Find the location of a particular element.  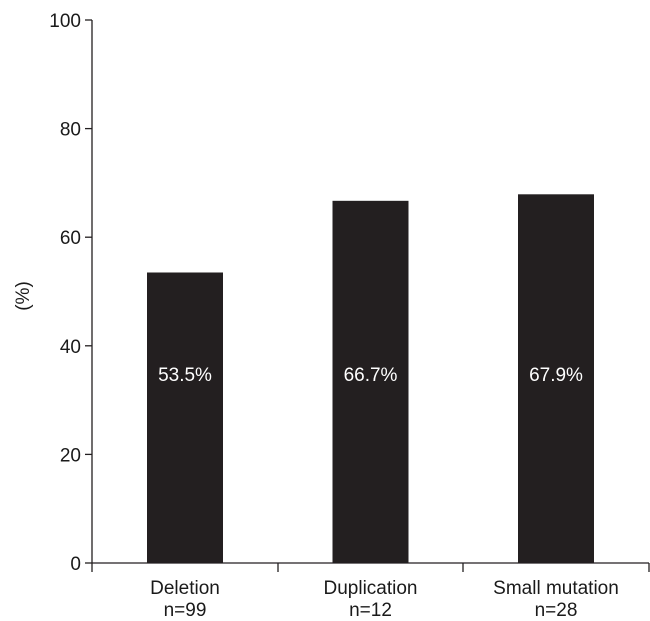

bar-value-label: 66.7% is located at coordinates (371, 375).